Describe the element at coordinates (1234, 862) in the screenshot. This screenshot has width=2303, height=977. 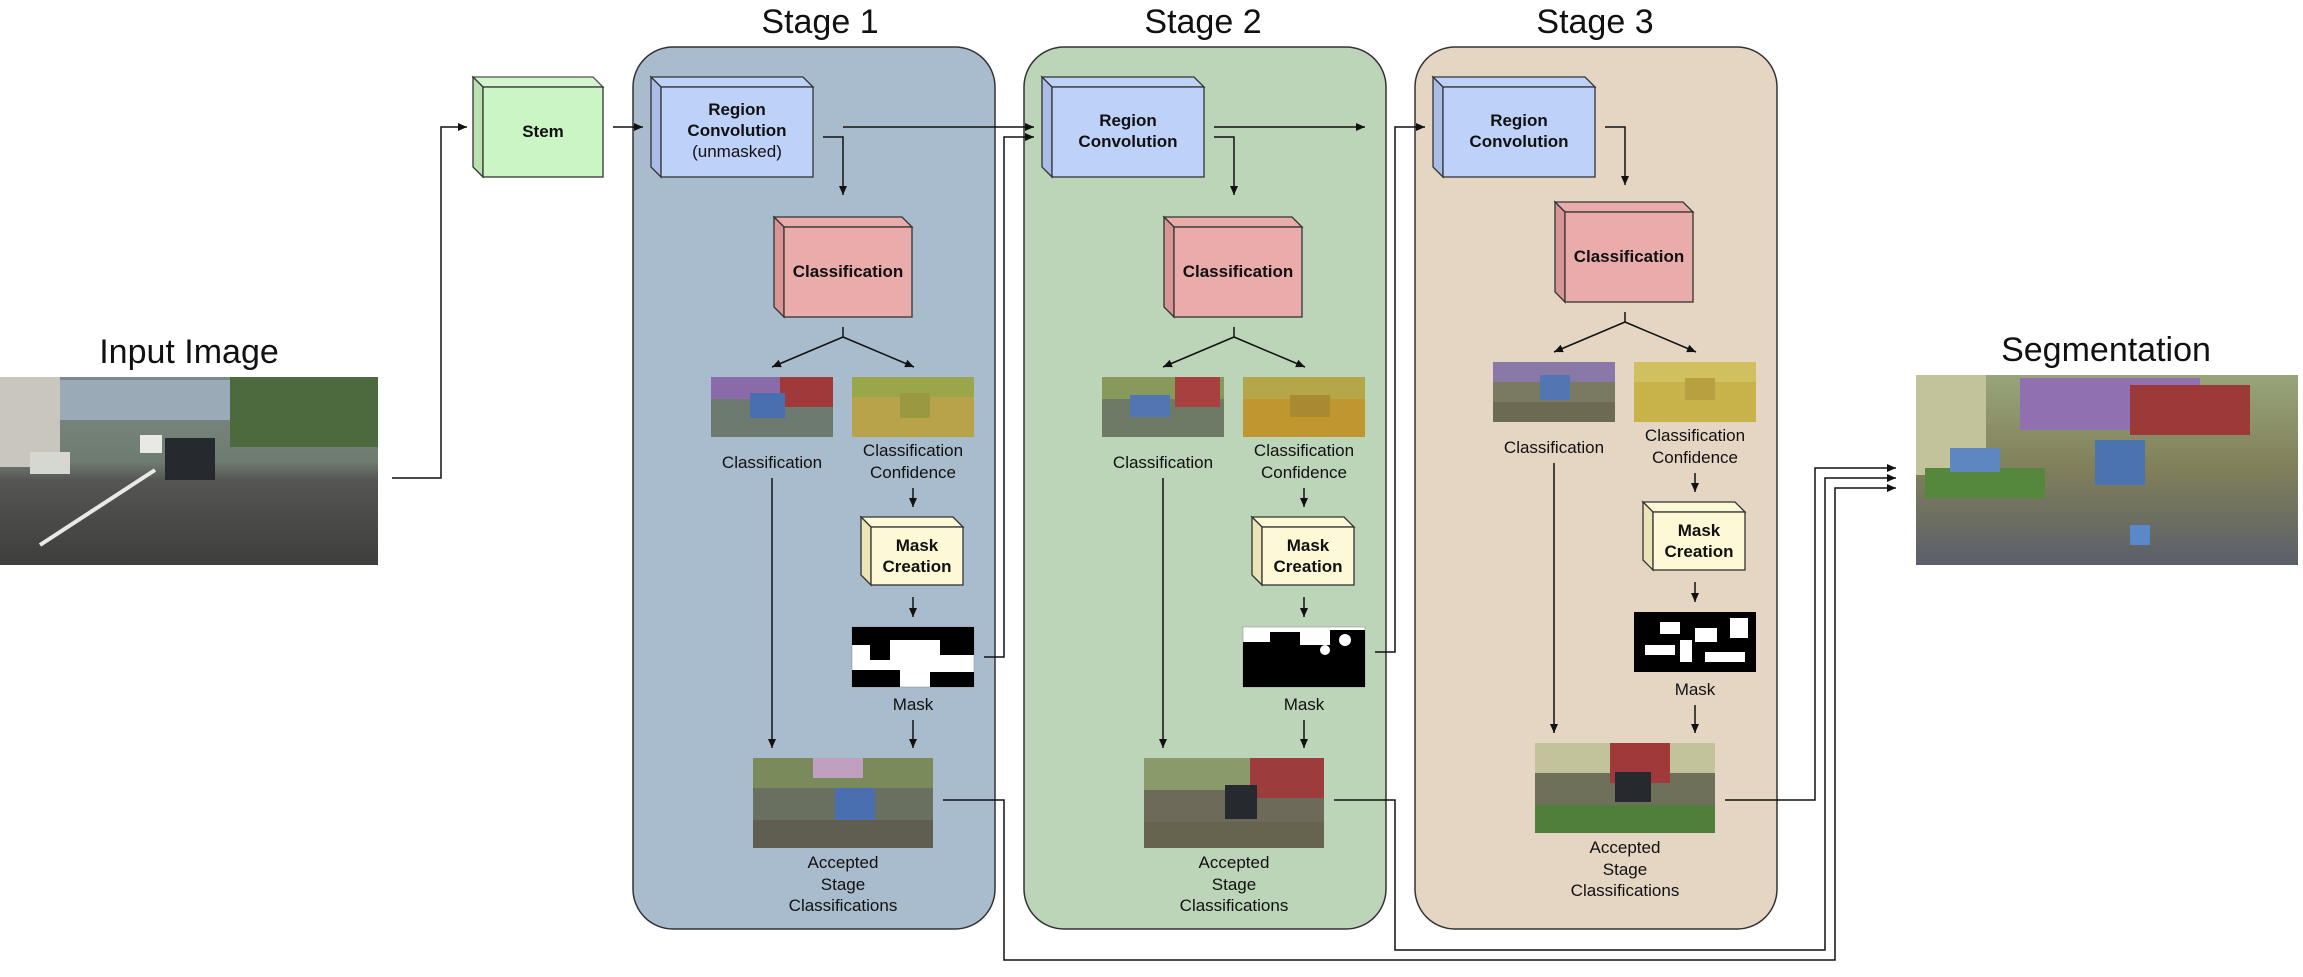
I see `stage2-accepted-text-1: Accepted` at that location.